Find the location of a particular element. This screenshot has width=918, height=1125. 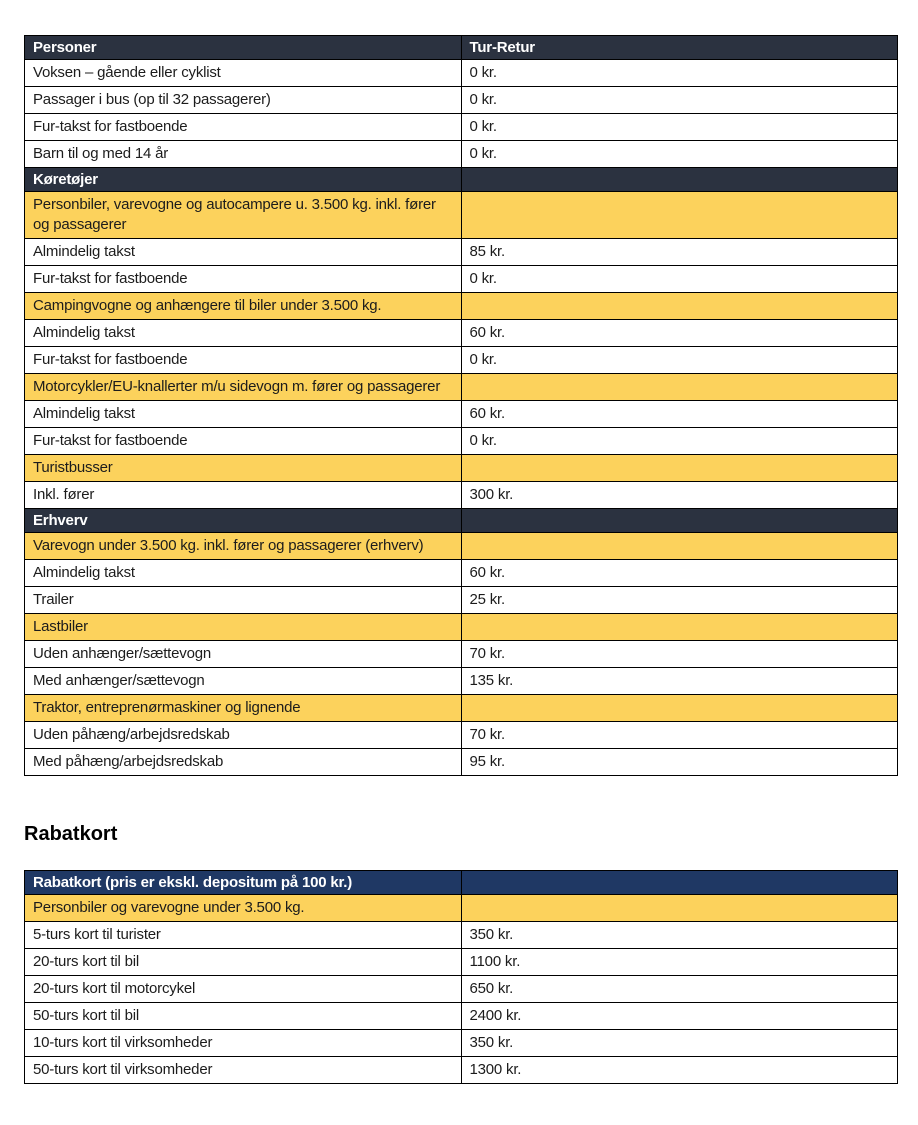

row-label-cell: Trailer is located at coordinates (243, 600).